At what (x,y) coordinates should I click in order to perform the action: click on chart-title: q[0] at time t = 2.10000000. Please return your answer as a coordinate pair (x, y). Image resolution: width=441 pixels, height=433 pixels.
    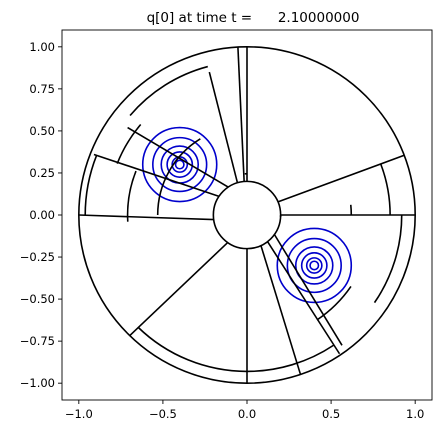
    Looking at the image, I should click on (253, 18).